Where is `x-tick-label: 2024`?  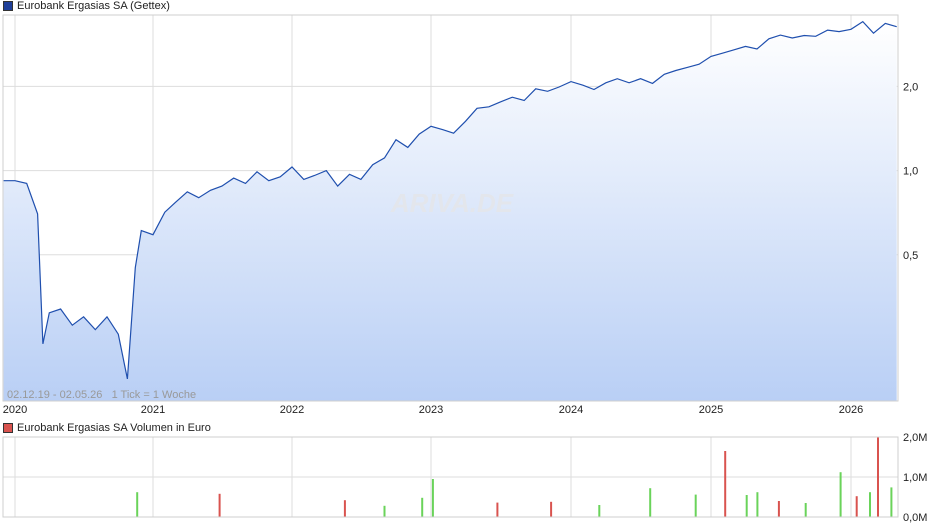
x-tick-label: 2024 is located at coordinates (571, 410).